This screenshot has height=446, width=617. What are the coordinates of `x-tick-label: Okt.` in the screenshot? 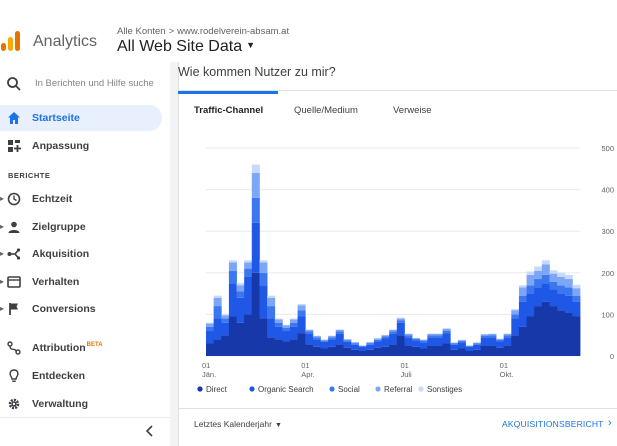 It's located at (507, 374).